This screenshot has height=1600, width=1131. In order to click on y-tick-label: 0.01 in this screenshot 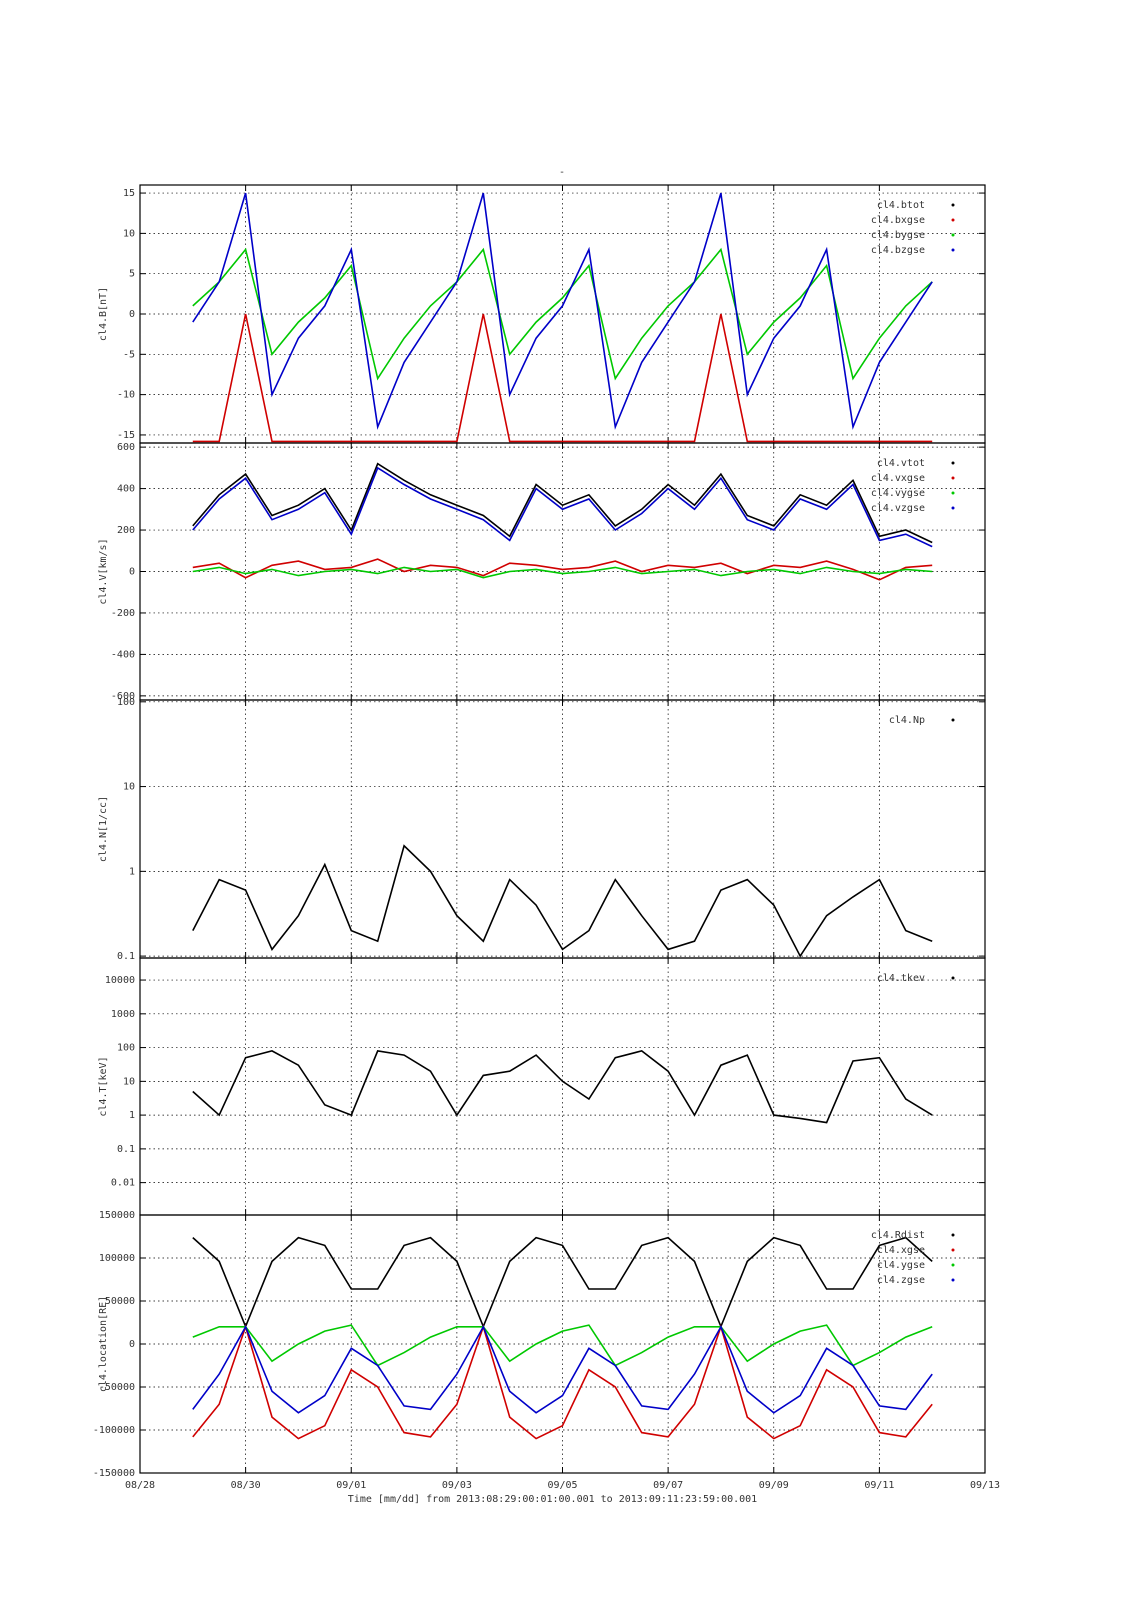, I will do `click(123, 1183)`.